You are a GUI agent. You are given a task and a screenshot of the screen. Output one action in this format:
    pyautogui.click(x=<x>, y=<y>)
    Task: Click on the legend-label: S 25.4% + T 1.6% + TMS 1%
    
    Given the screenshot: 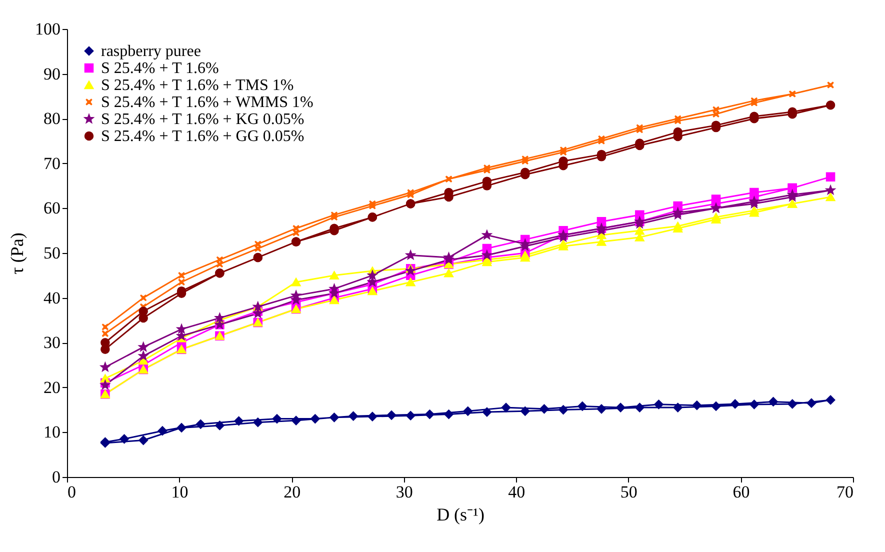 What is the action you would take?
    pyautogui.click(x=197, y=85)
    